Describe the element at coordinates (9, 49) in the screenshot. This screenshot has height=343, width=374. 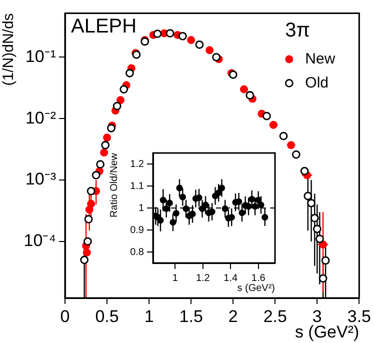
I see `y-axis-title: (1/N)dN/ds` at that location.